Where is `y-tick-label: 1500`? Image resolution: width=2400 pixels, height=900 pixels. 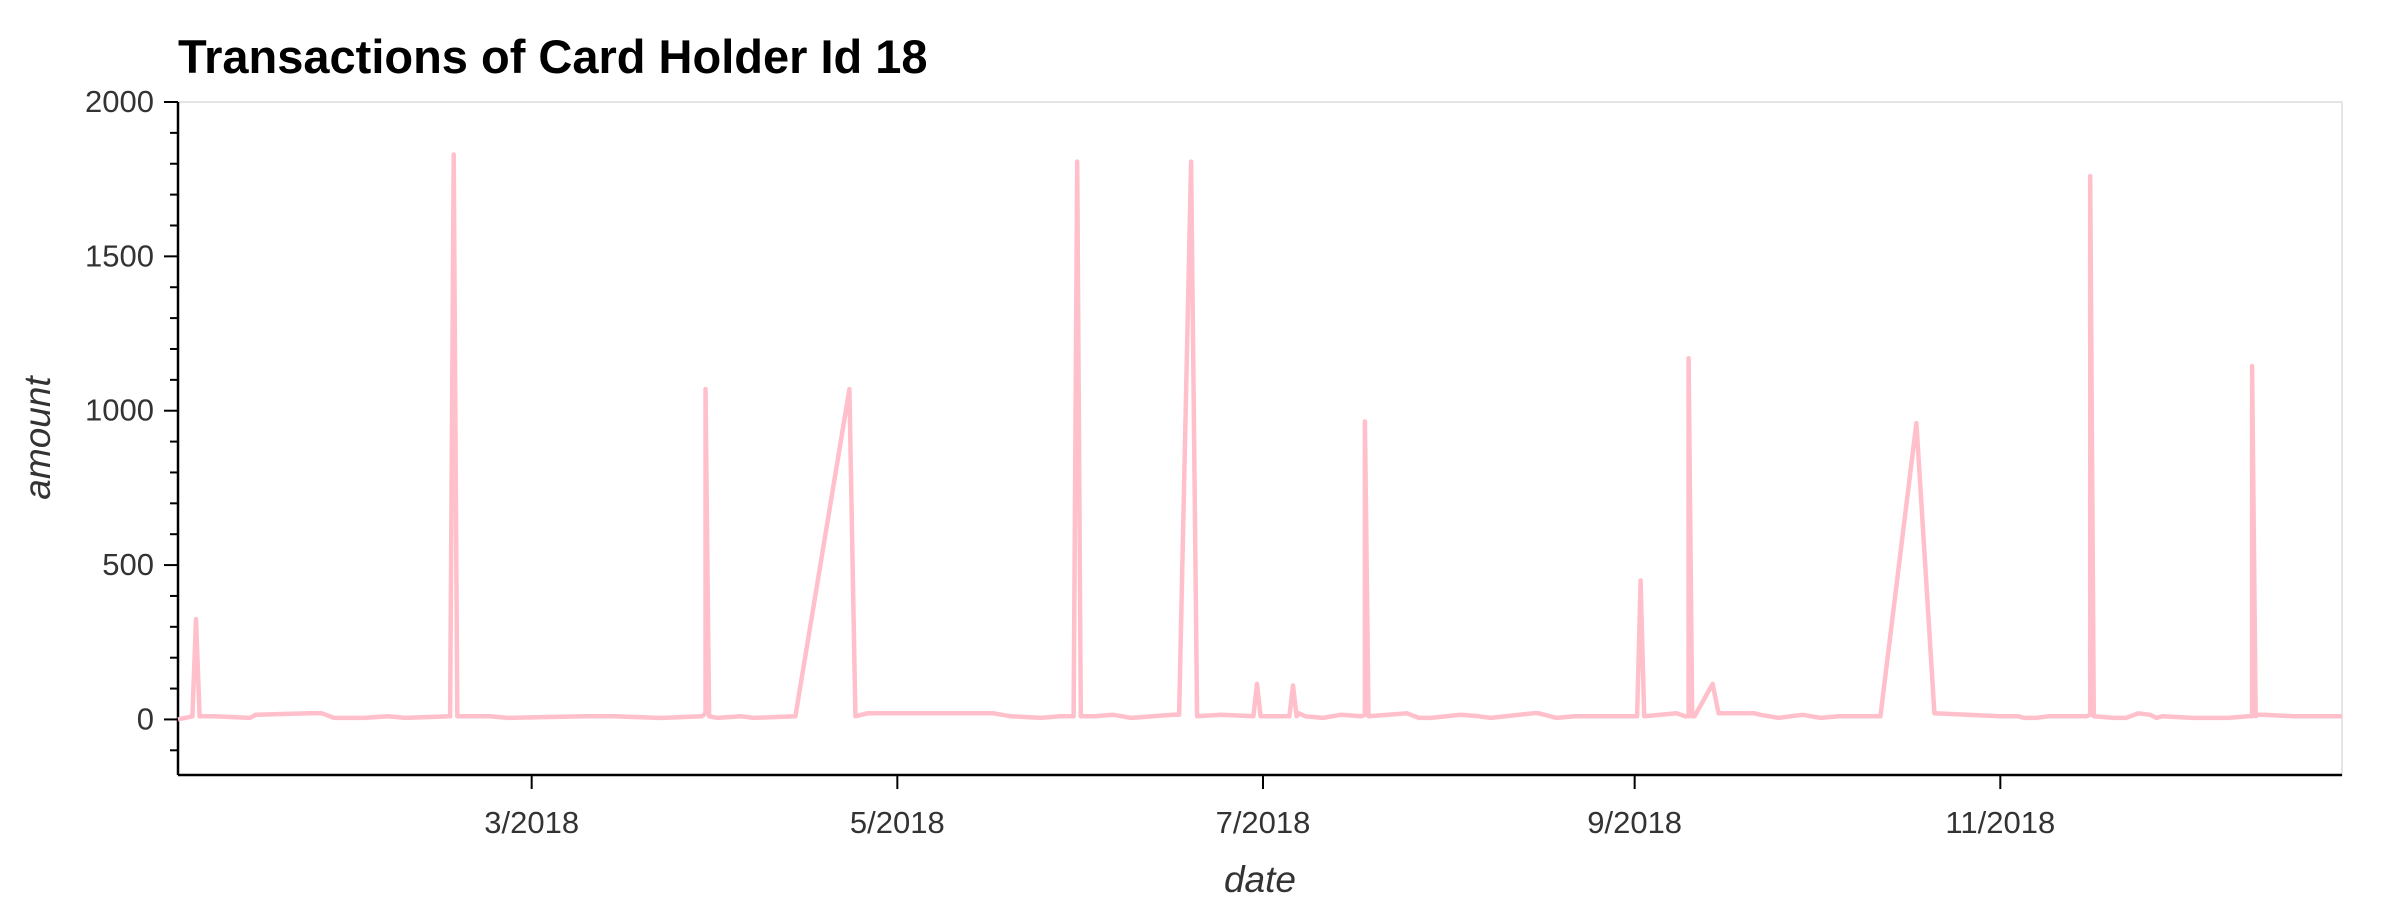 y-tick-label: 1500 is located at coordinates (119, 255).